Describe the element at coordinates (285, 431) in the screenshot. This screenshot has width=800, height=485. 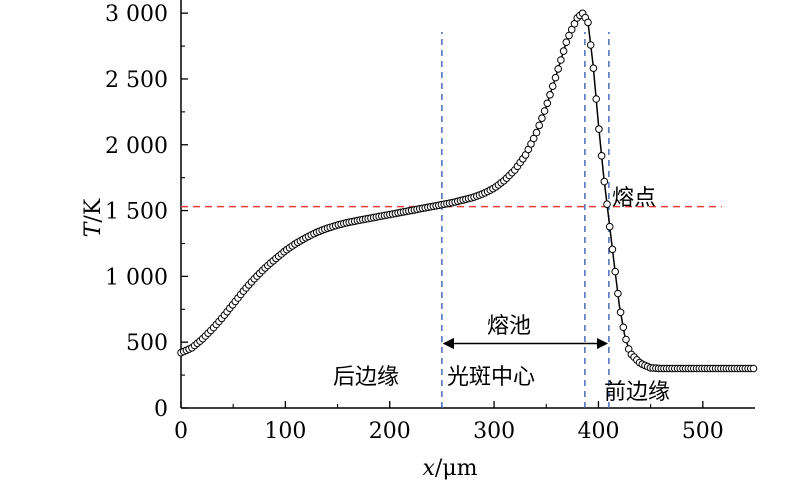
I see `x-tick-label: 100` at that location.